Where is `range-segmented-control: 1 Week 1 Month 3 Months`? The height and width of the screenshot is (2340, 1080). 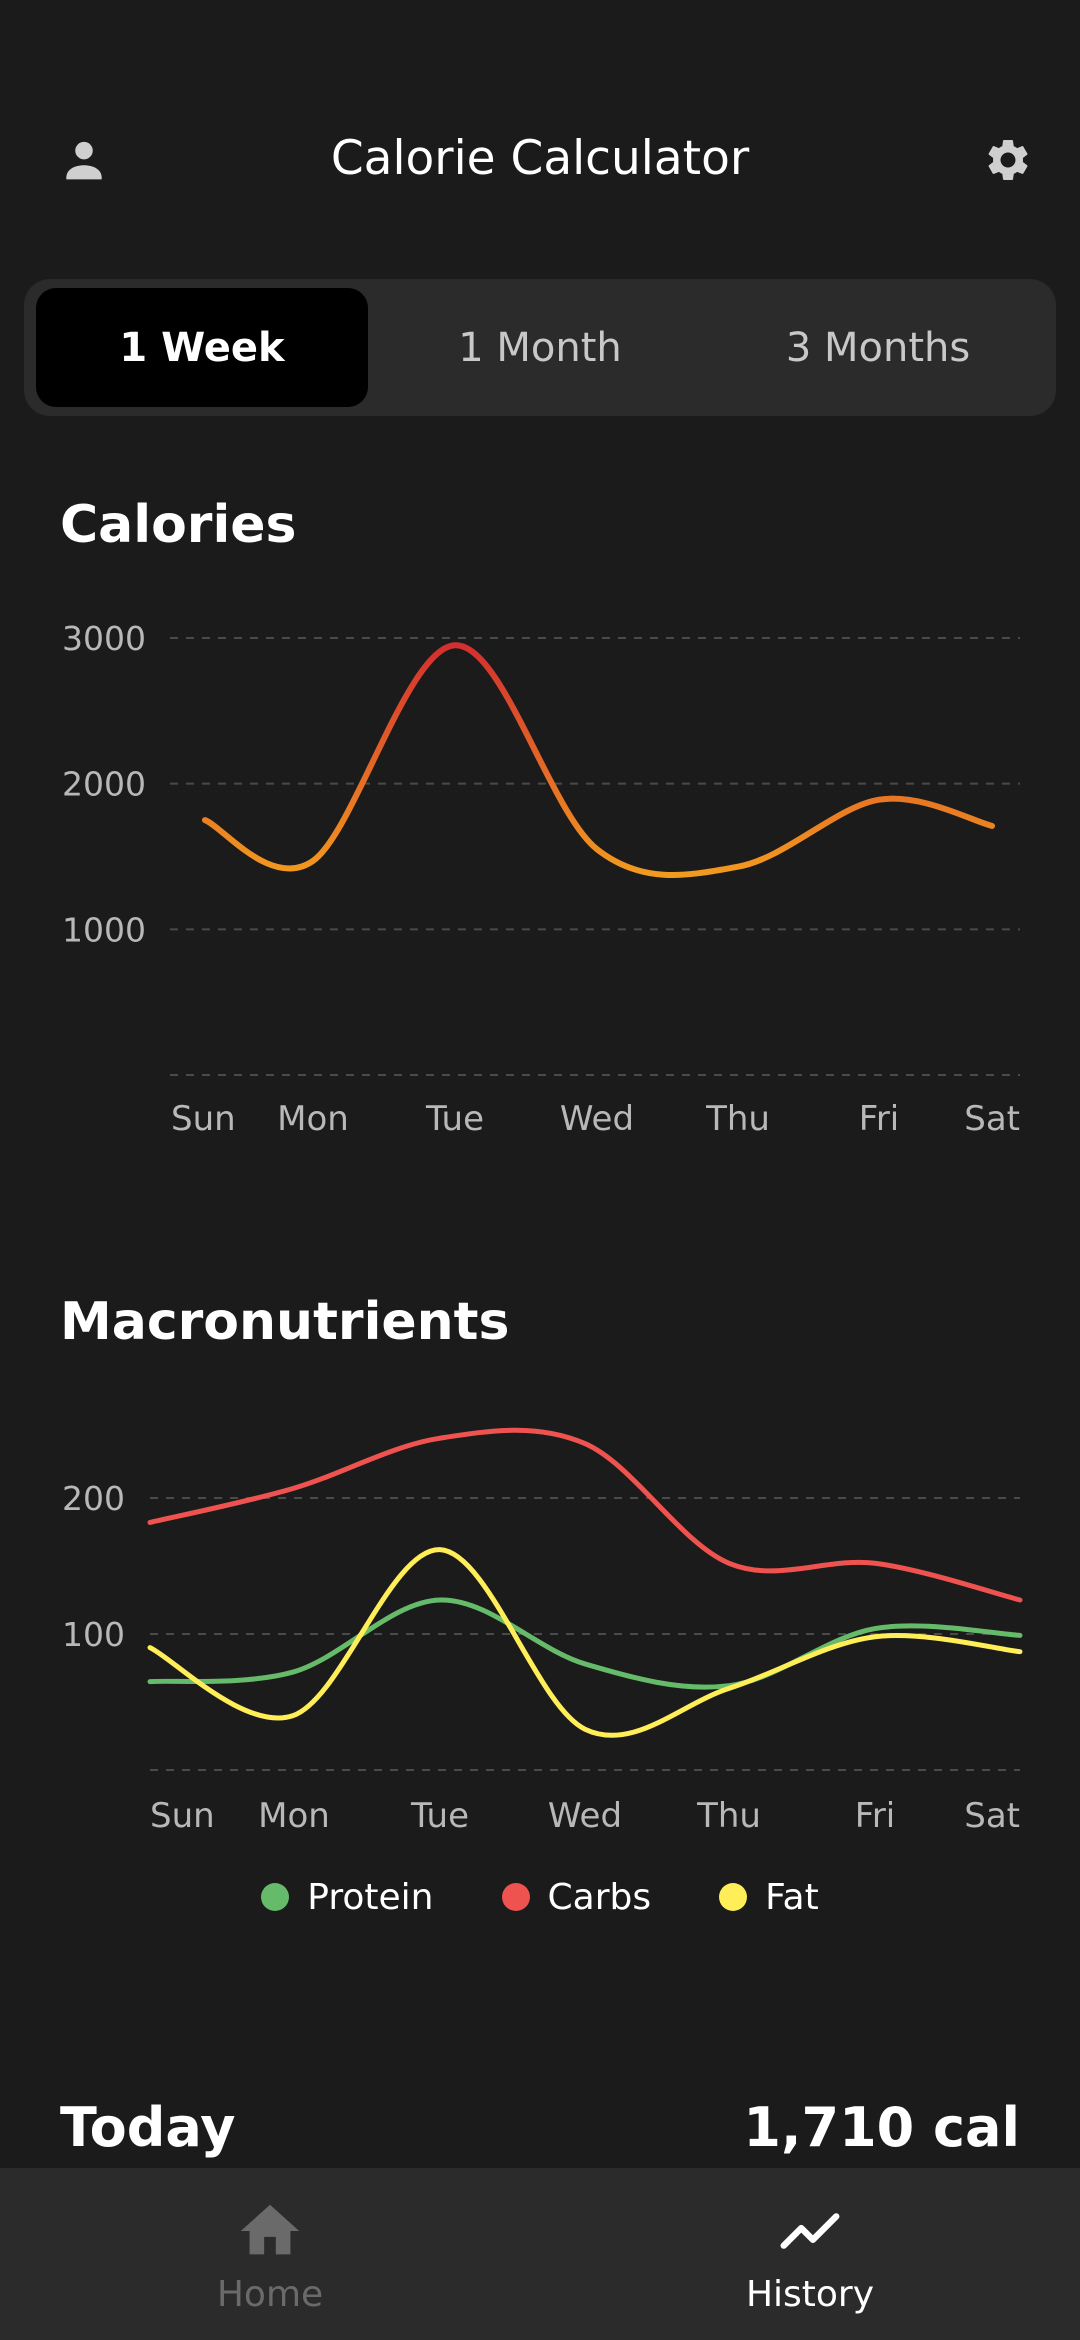
range-segmented-control: 1 Week 1 Month 3 Months is located at coordinates (540, 347).